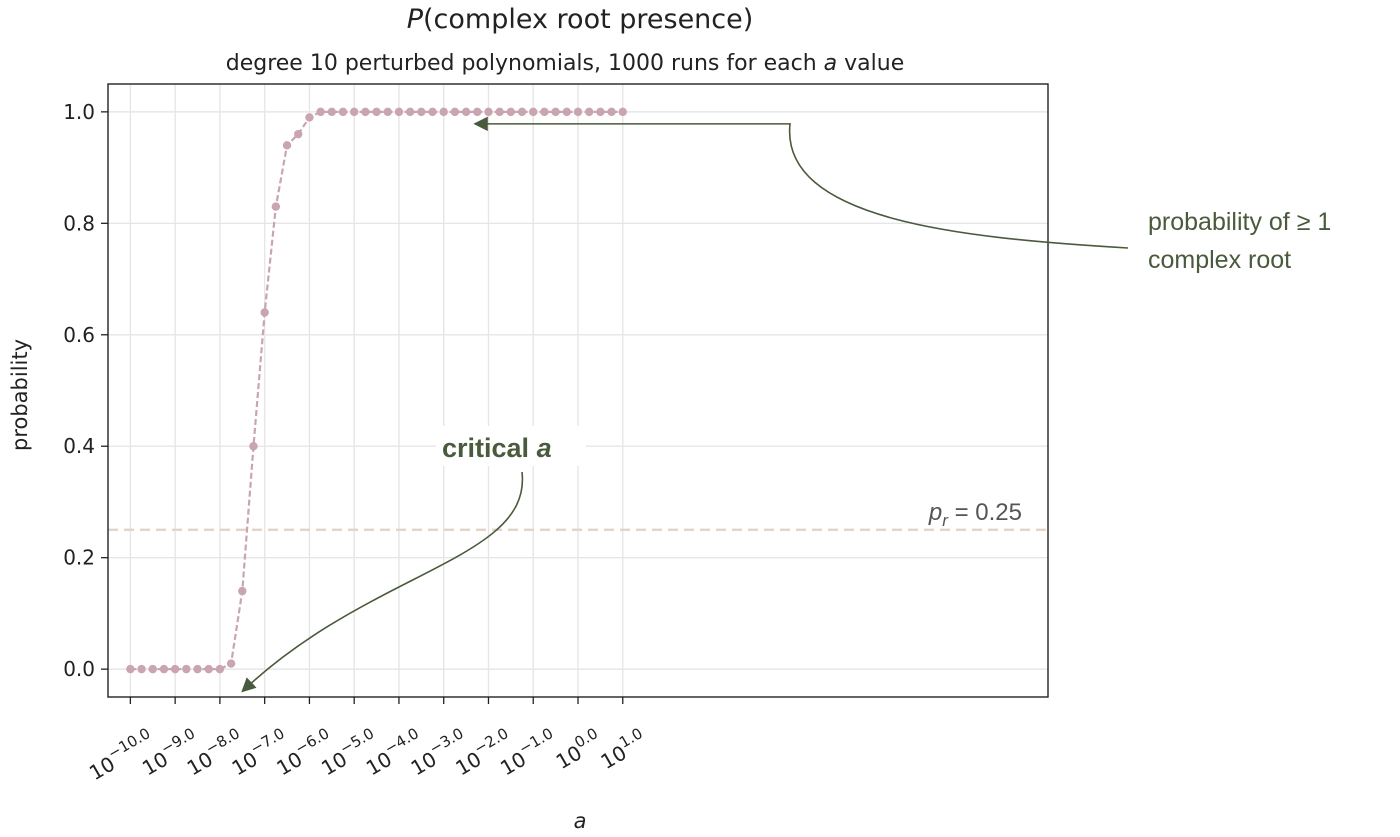  What do you see at coordinates (945, 520) in the screenshot?
I see `reference-line-label-sub: r` at bounding box center [945, 520].